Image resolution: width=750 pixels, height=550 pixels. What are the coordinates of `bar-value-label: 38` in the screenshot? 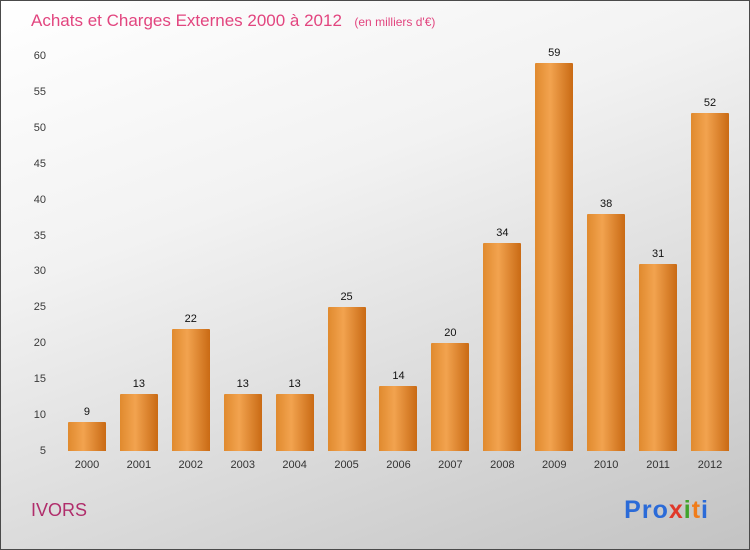 It's located at (606, 204).